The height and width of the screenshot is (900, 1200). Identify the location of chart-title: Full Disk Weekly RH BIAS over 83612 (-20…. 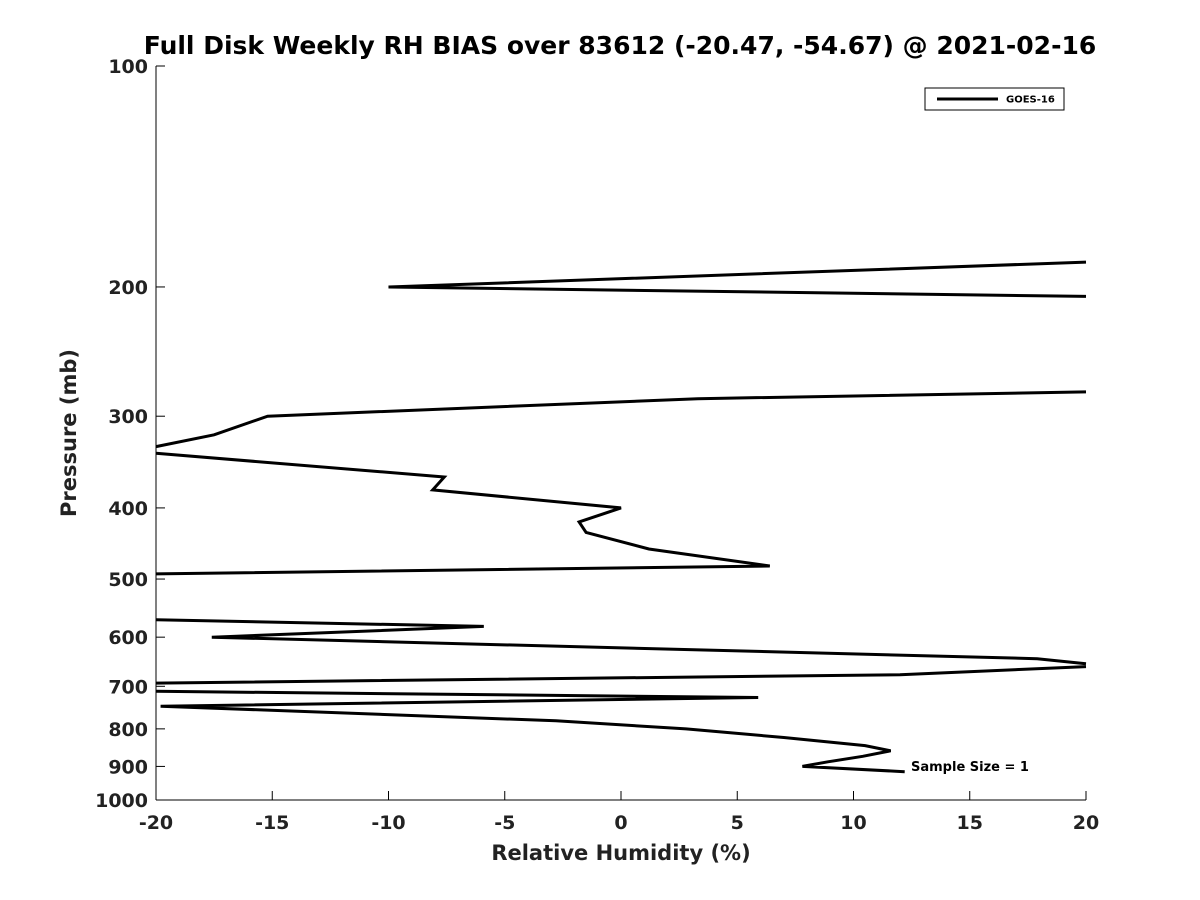
(620, 45).